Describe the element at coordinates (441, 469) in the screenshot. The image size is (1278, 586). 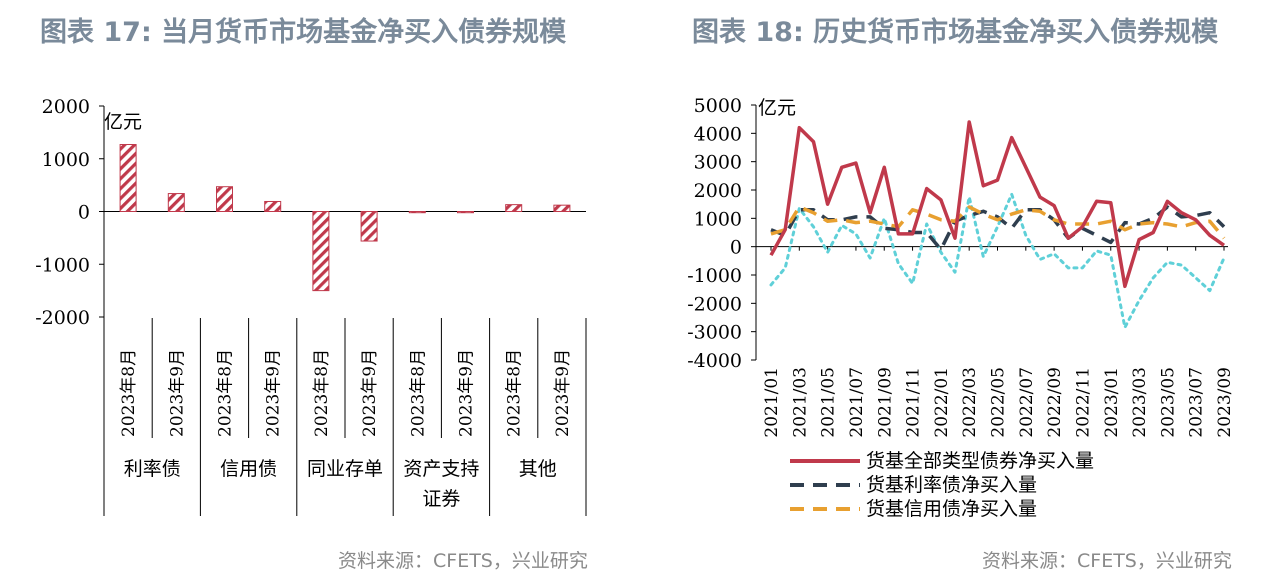
I see `left-group-label: 资产支持` at that location.